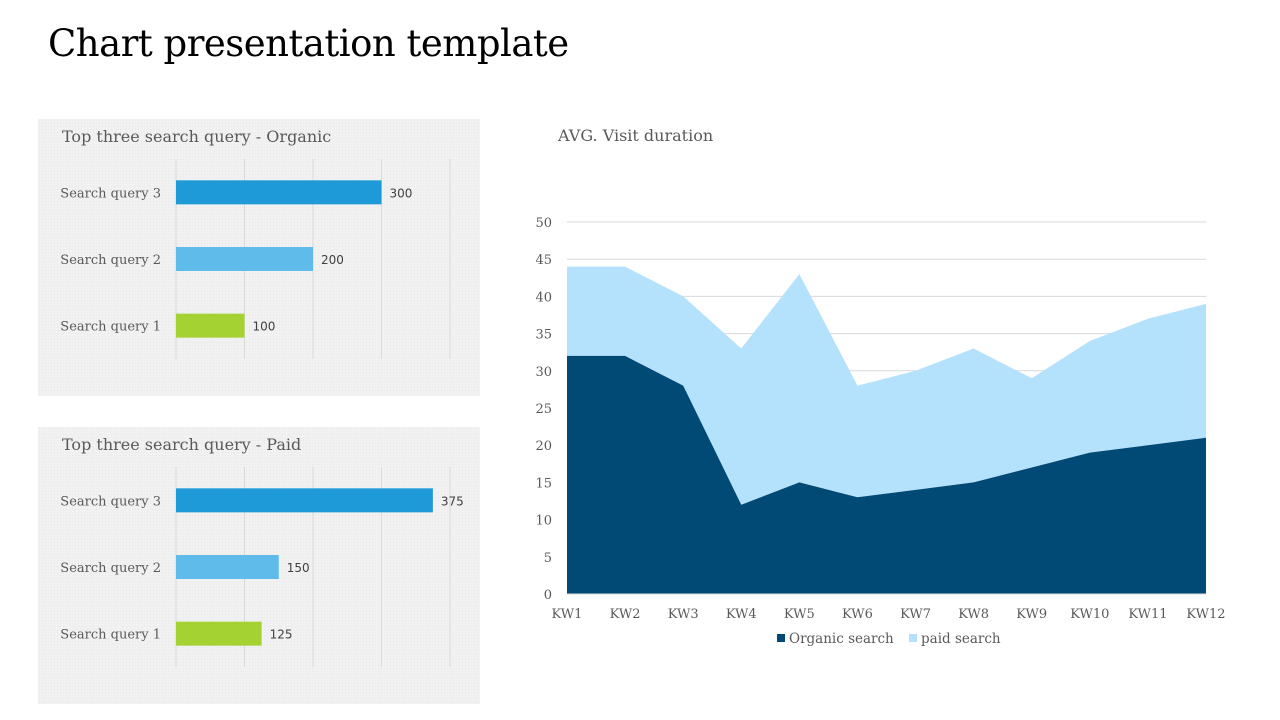 This screenshot has height=720, width=1280. I want to click on paid-category-label: Search query 2, so click(110, 568).